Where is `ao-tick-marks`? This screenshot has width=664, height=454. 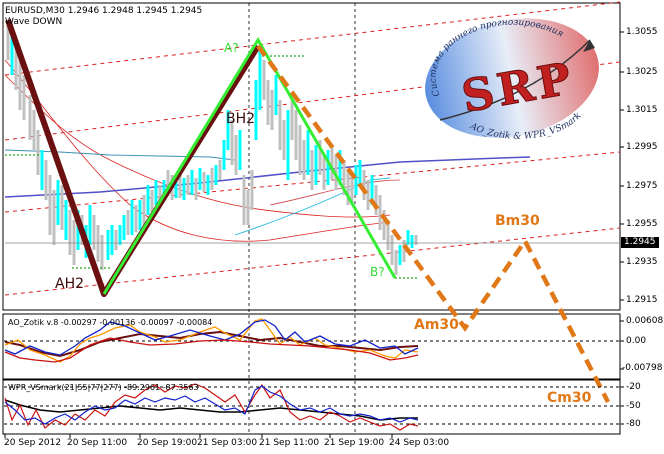
ao-tick-marks is located at coordinates (622, 345).